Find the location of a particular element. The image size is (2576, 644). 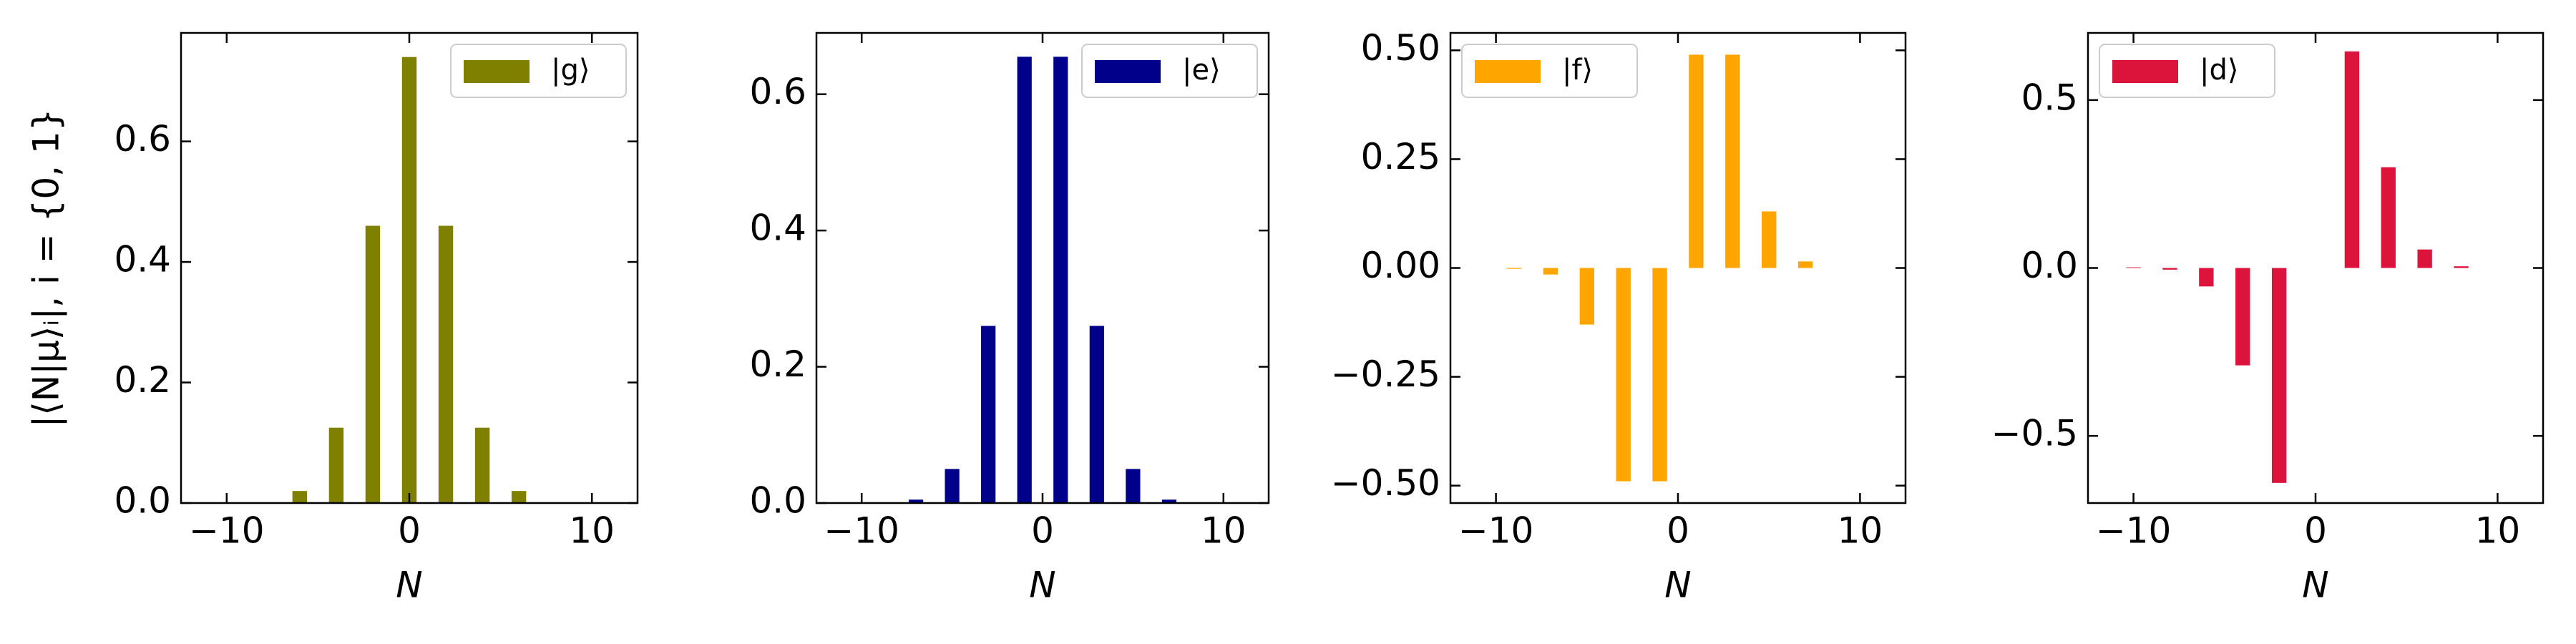

y-tick-label: 0.00 is located at coordinates (1400, 265).